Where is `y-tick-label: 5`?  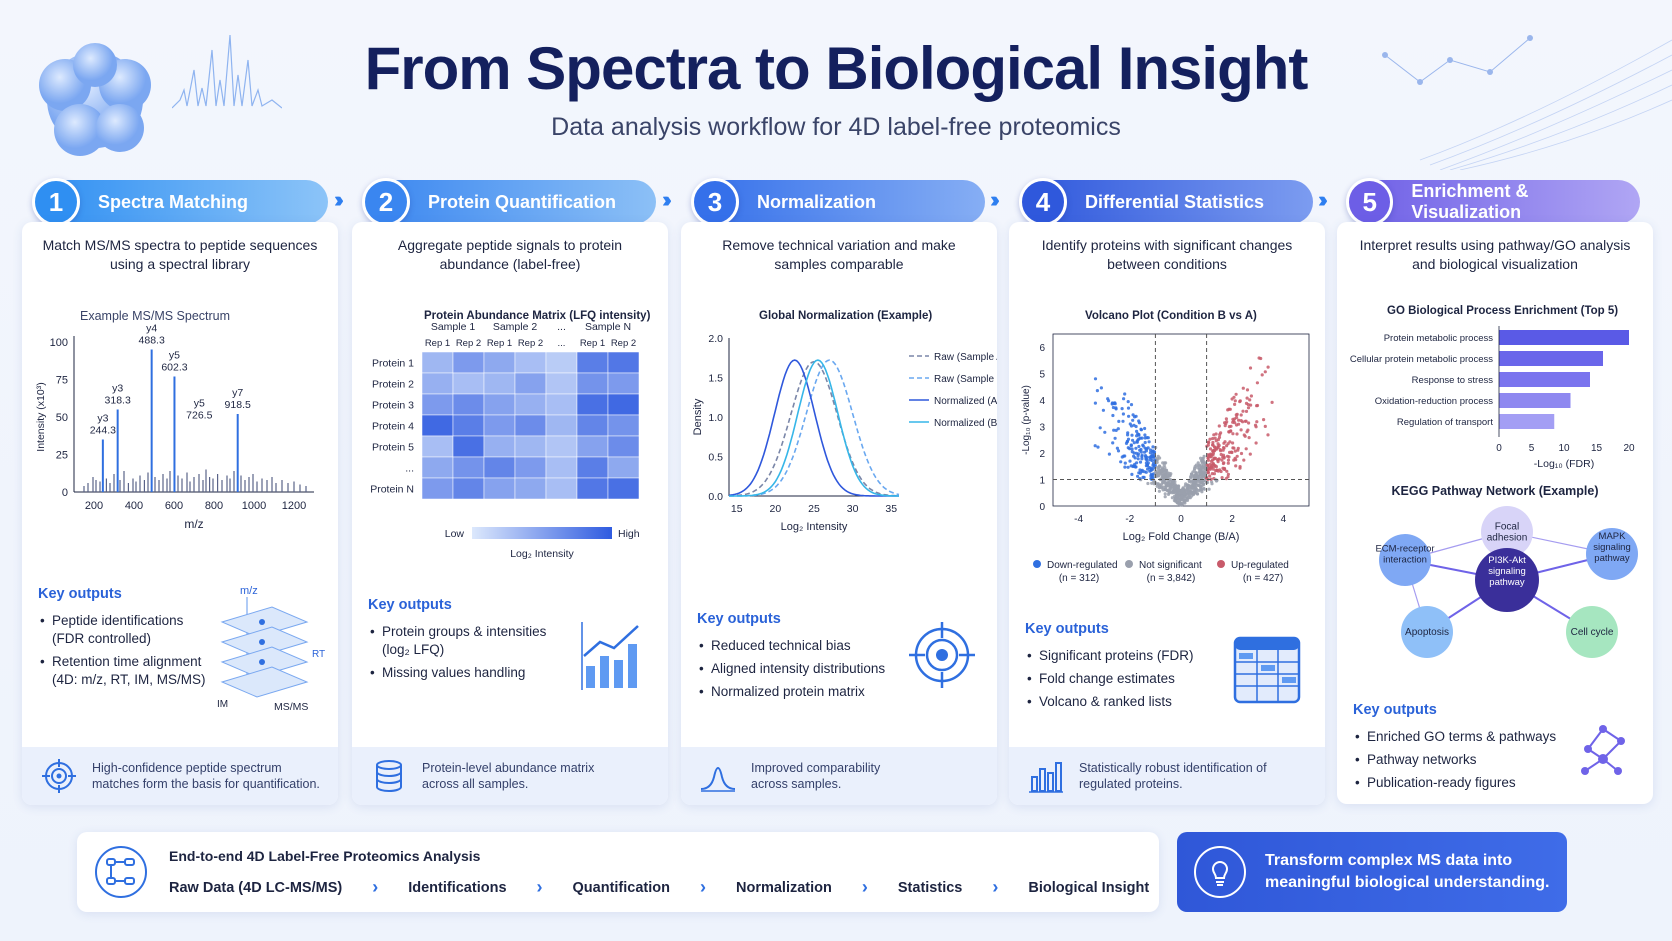
y-tick-label: 5 is located at coordinates (1042, 375).